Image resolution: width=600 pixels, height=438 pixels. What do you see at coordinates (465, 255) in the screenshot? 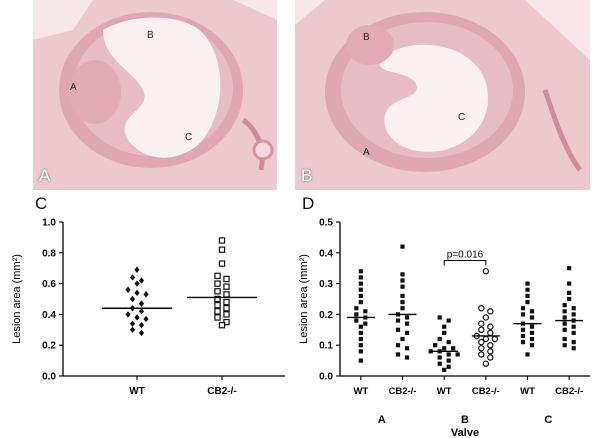
I see `significance-label: p=0.016` at bounding box center [465, 255].